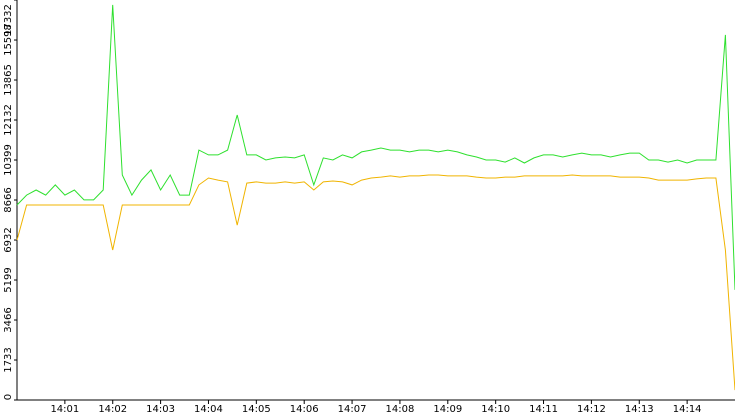 This screenshot has width=735, height=415. I want to click on x-tick-label: 14:09, so click(447, 409).